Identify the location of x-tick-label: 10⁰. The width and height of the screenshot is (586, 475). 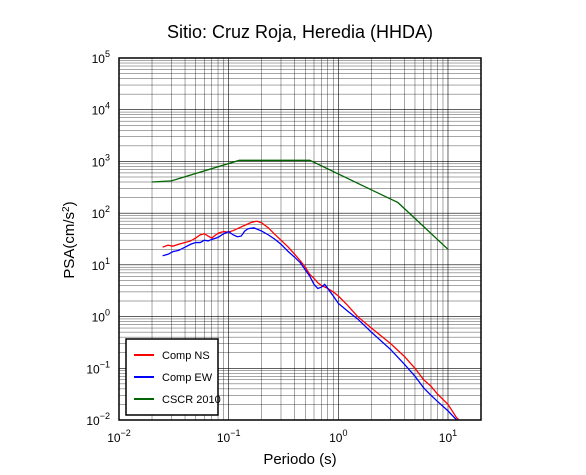
(338, 436).